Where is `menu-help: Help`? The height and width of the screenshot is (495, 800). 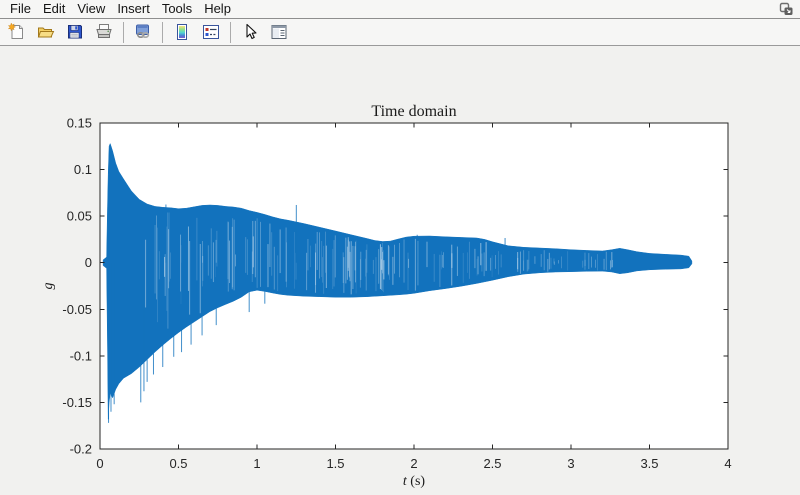
menu-help: Help is located at coordinates (217, 8).